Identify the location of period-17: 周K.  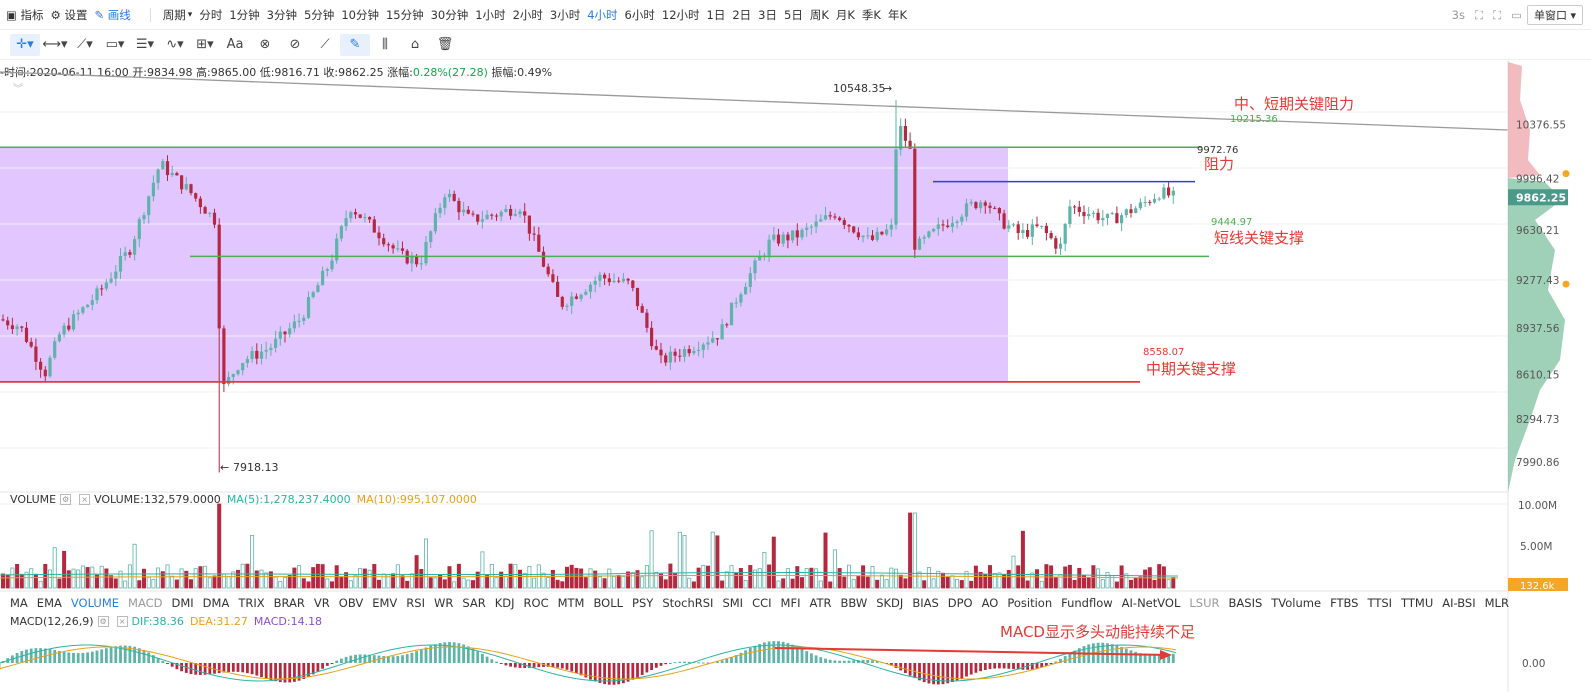
(819, 14).